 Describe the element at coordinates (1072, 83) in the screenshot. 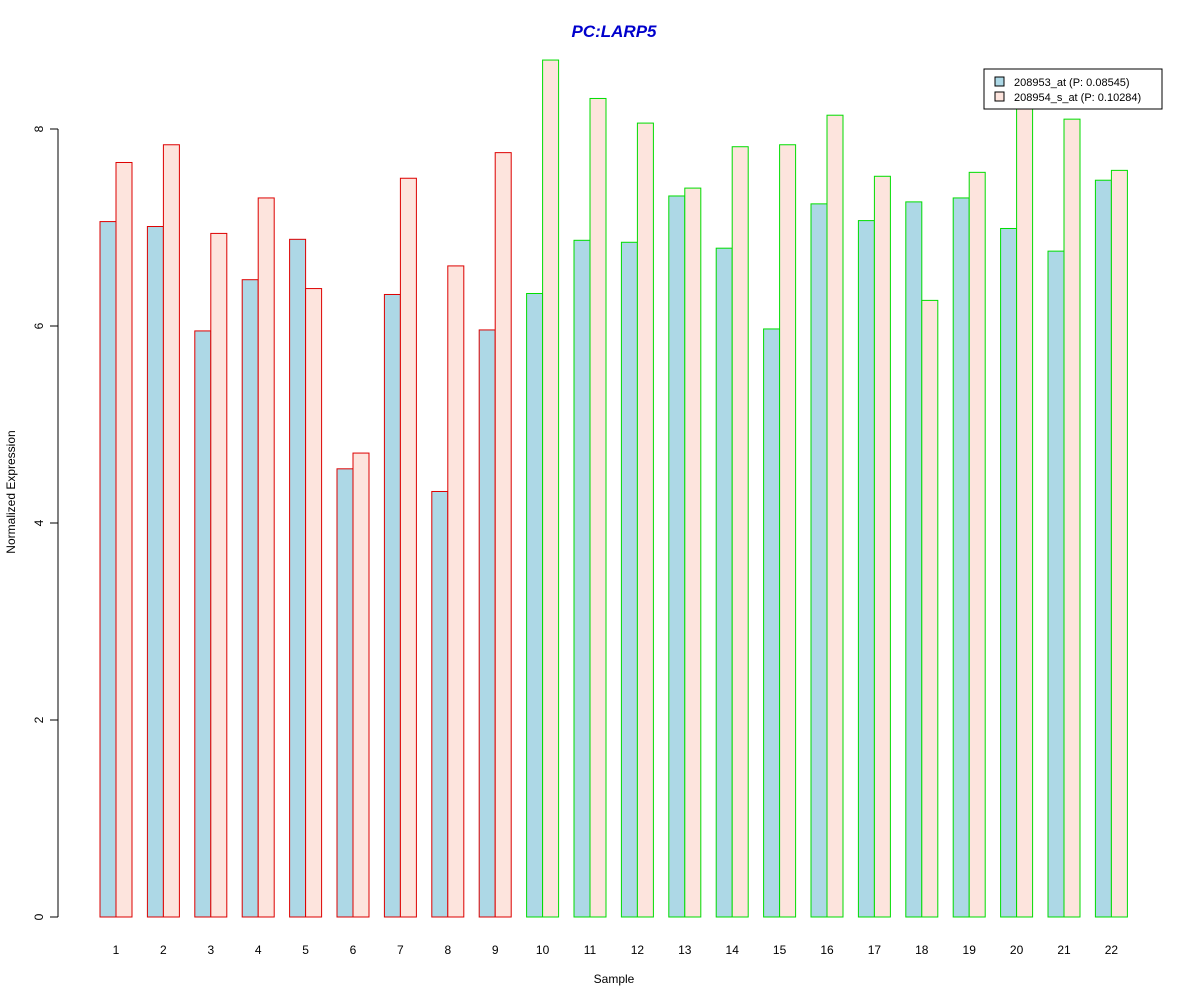

I see `legend-label-208953-at: 208953_at (P: 0.08545)` at that location.